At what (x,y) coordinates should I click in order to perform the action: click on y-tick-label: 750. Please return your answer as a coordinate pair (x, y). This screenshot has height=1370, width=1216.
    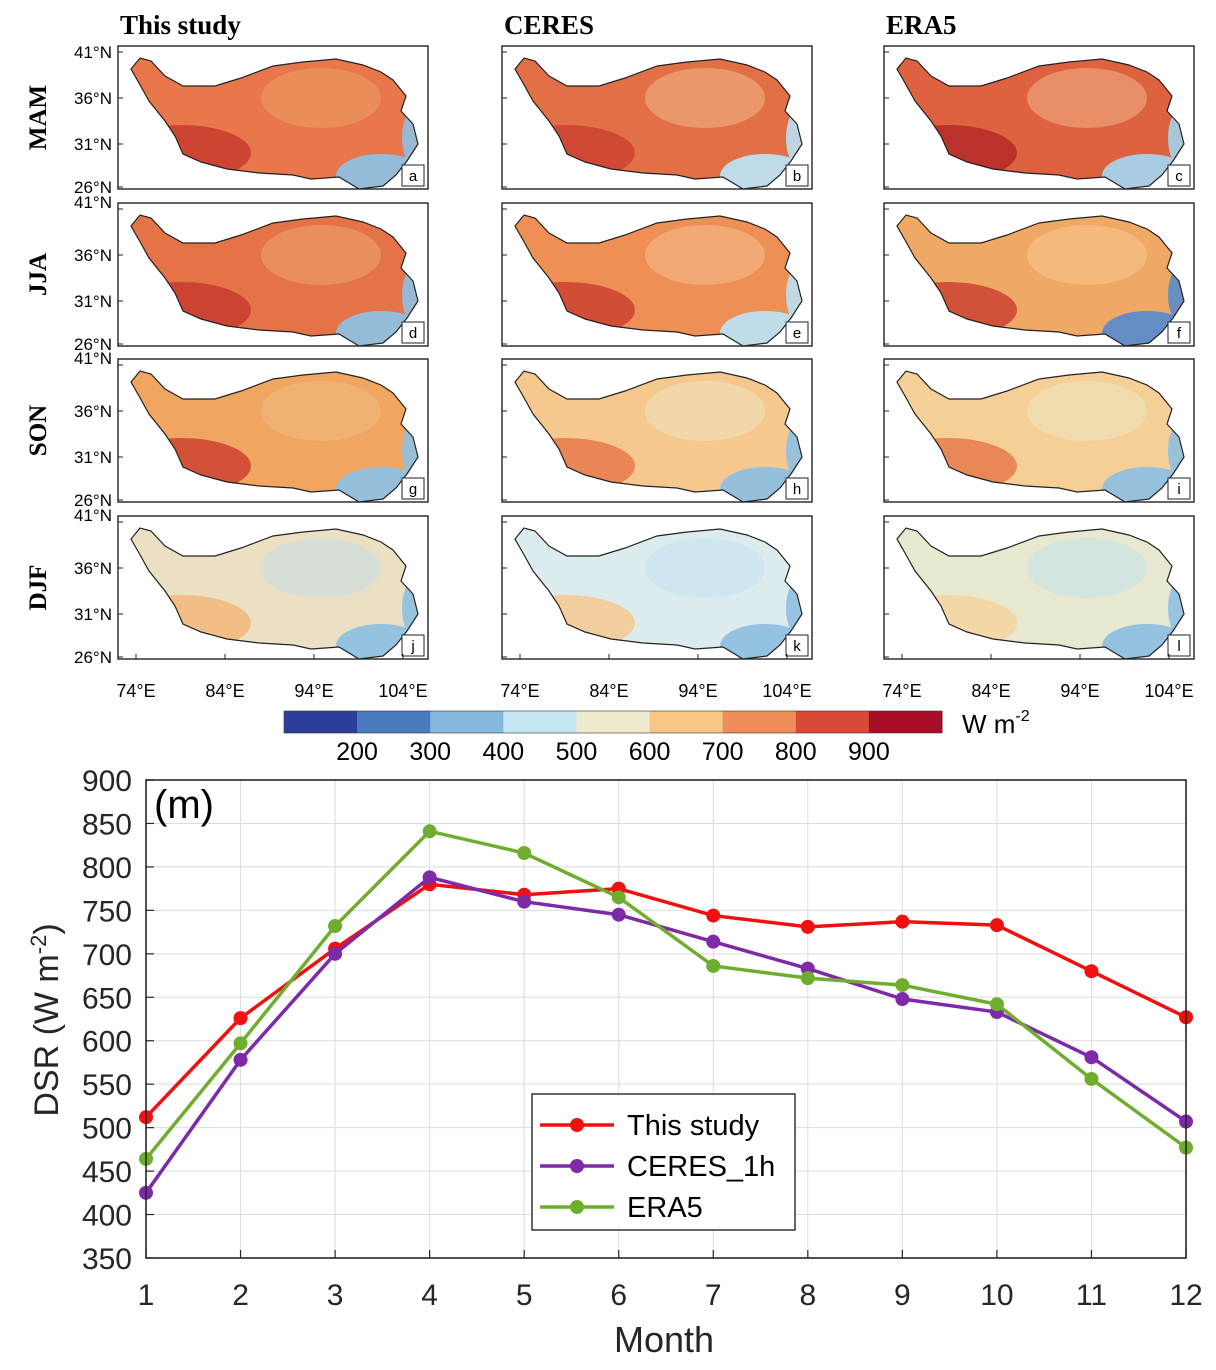
    Looking at the image, I should click on (107, 911).